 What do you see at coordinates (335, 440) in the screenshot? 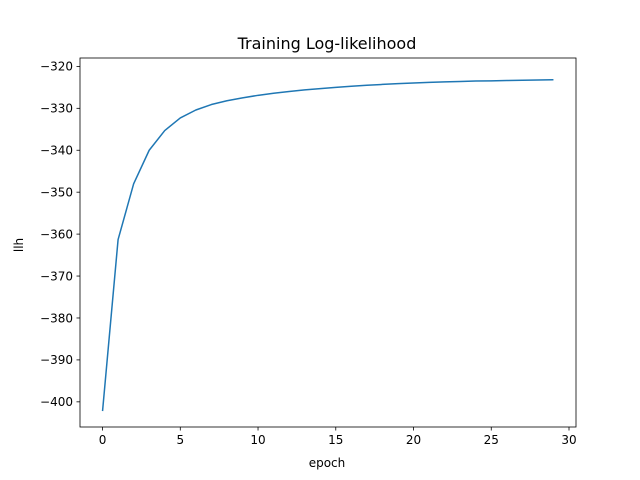
I see `x-tick-label-15: 15` at bounding box center [335, 440].